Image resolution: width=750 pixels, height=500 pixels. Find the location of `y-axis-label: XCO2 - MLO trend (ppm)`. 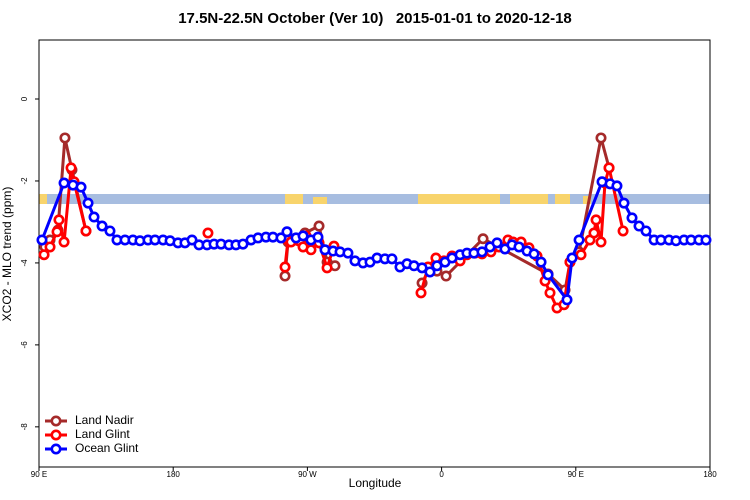

y-axis-label: XCO2 - MLO trend (ppm) is located at coordinates (7, 254).